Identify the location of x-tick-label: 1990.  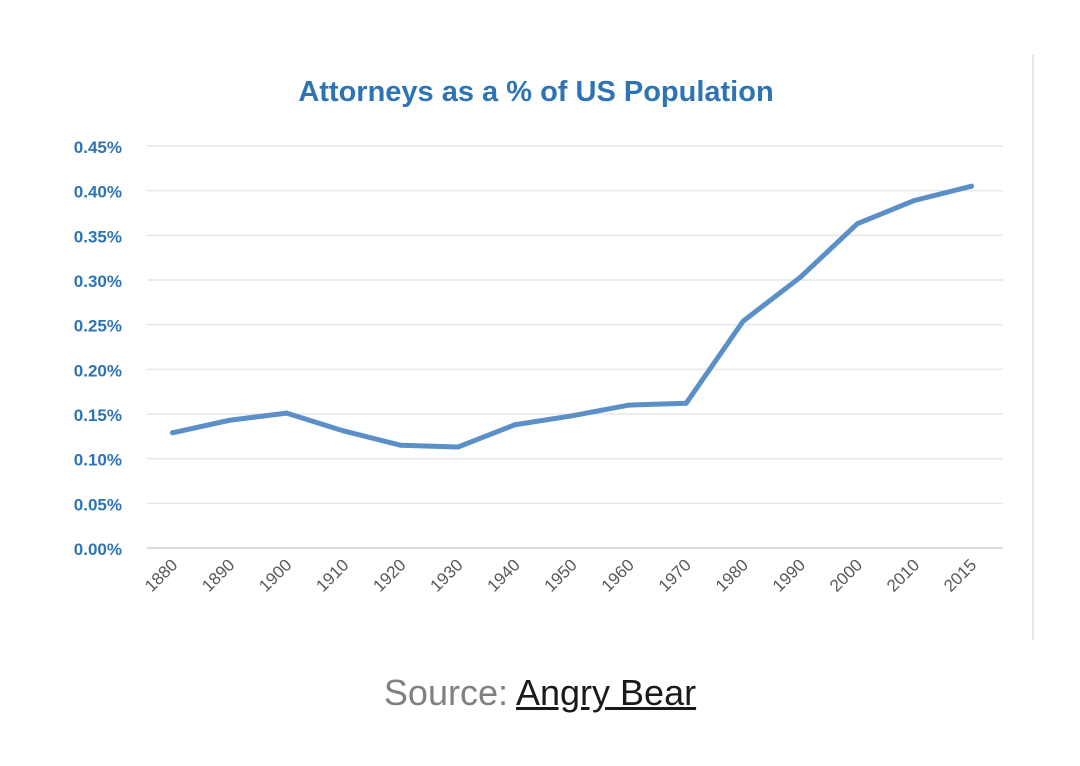
(789, 575).